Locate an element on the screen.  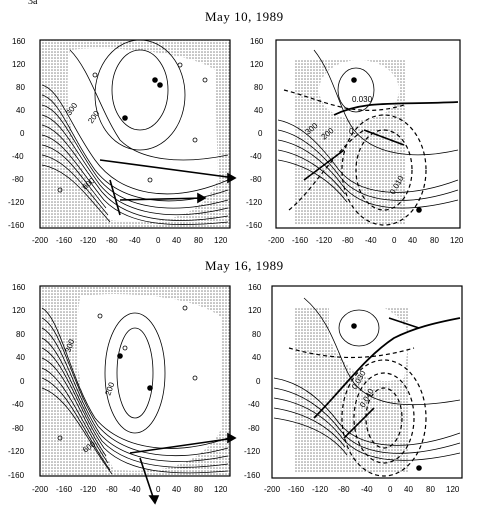
contour-label-300: 300 is located at coordinates (69, 346).